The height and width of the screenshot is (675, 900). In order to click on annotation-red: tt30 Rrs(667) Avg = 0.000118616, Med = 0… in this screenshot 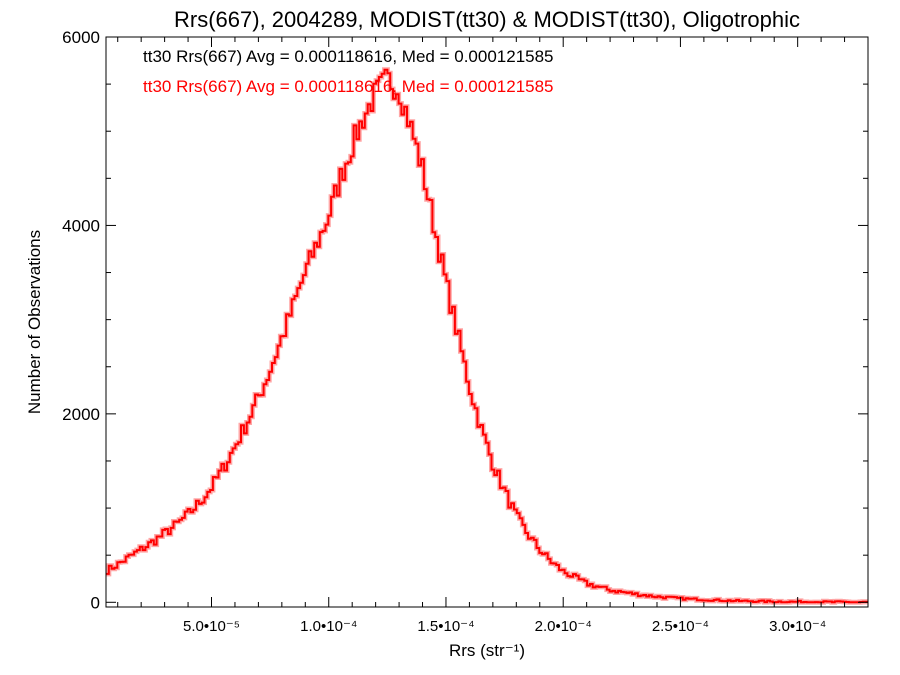, I will do `click(348, 86)`.